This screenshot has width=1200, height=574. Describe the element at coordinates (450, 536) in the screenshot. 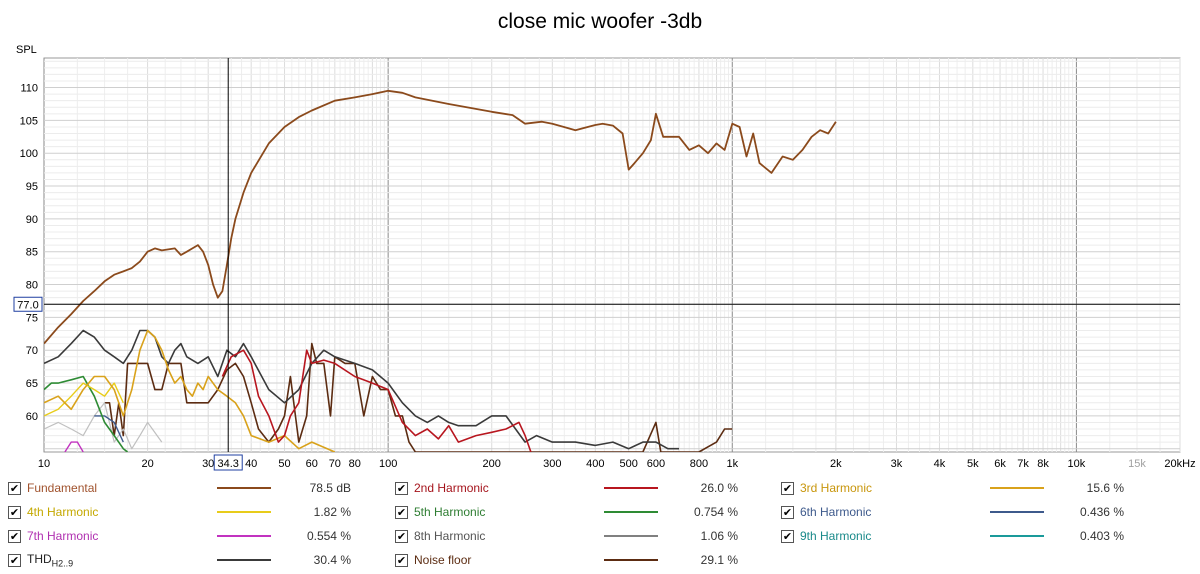

I see `legend-label: 8th Harmonic` at that location.